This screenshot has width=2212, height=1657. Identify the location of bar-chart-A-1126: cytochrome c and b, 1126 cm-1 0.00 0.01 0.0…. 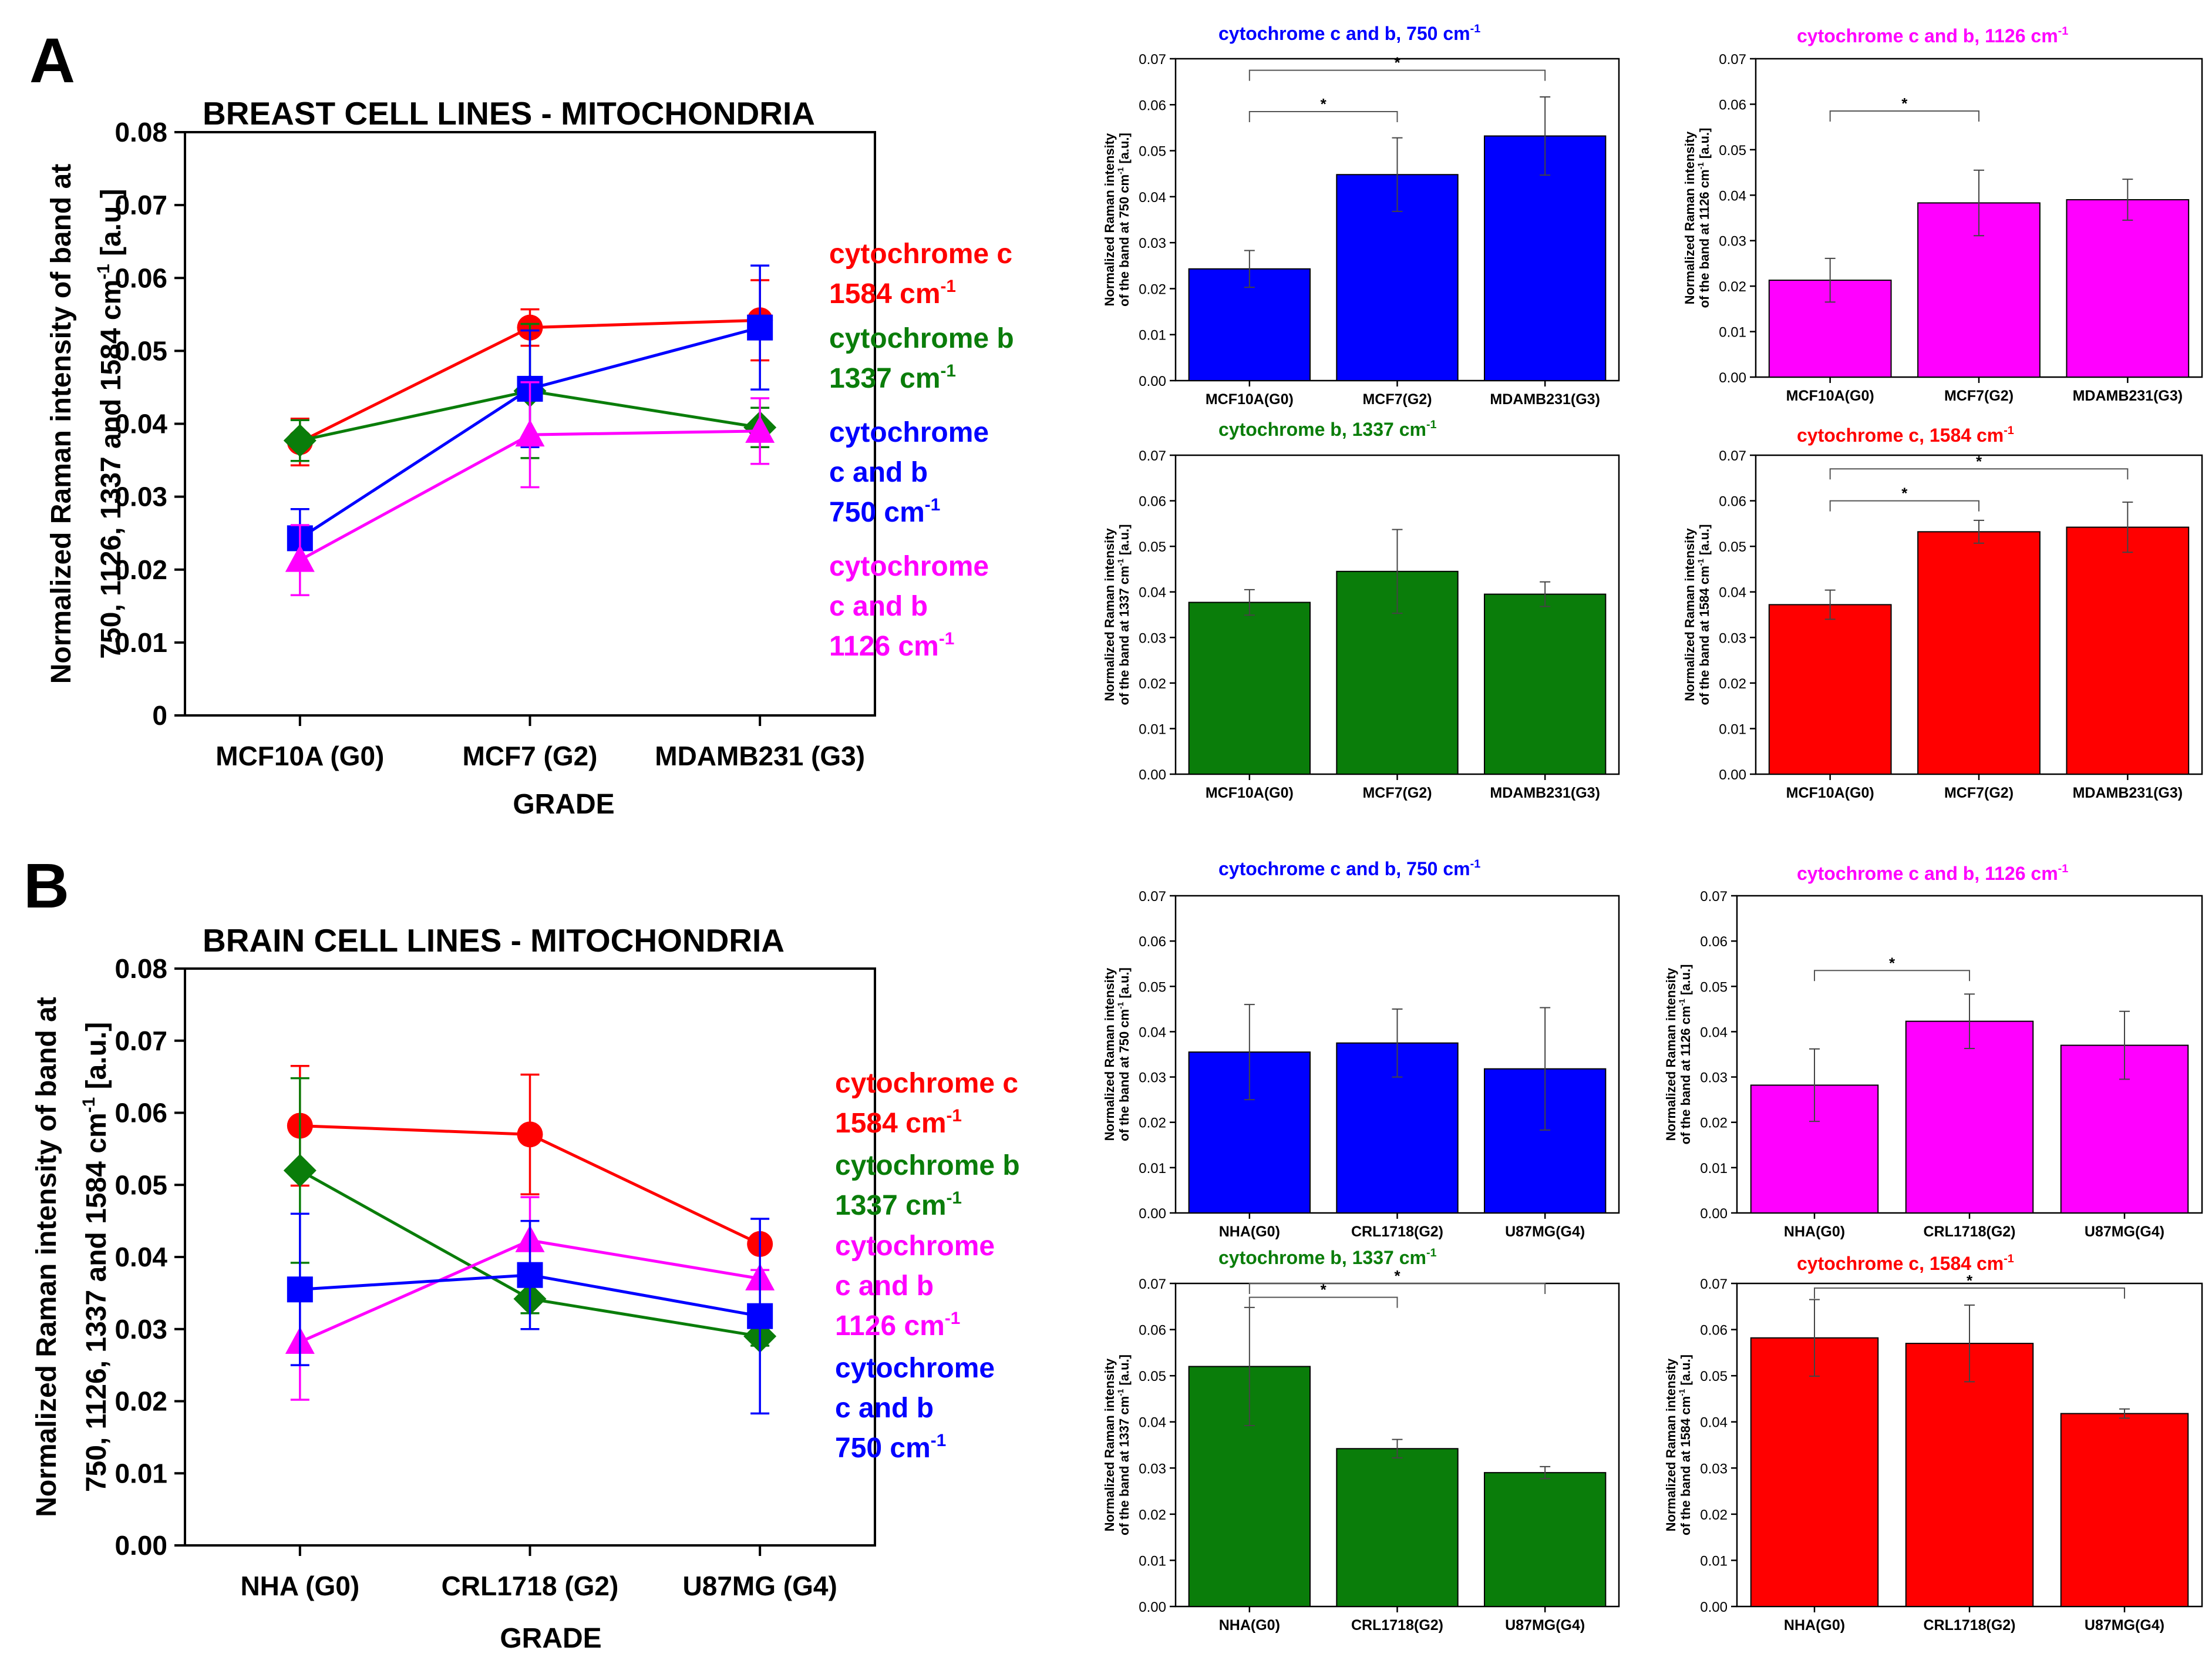
(1943, 214).